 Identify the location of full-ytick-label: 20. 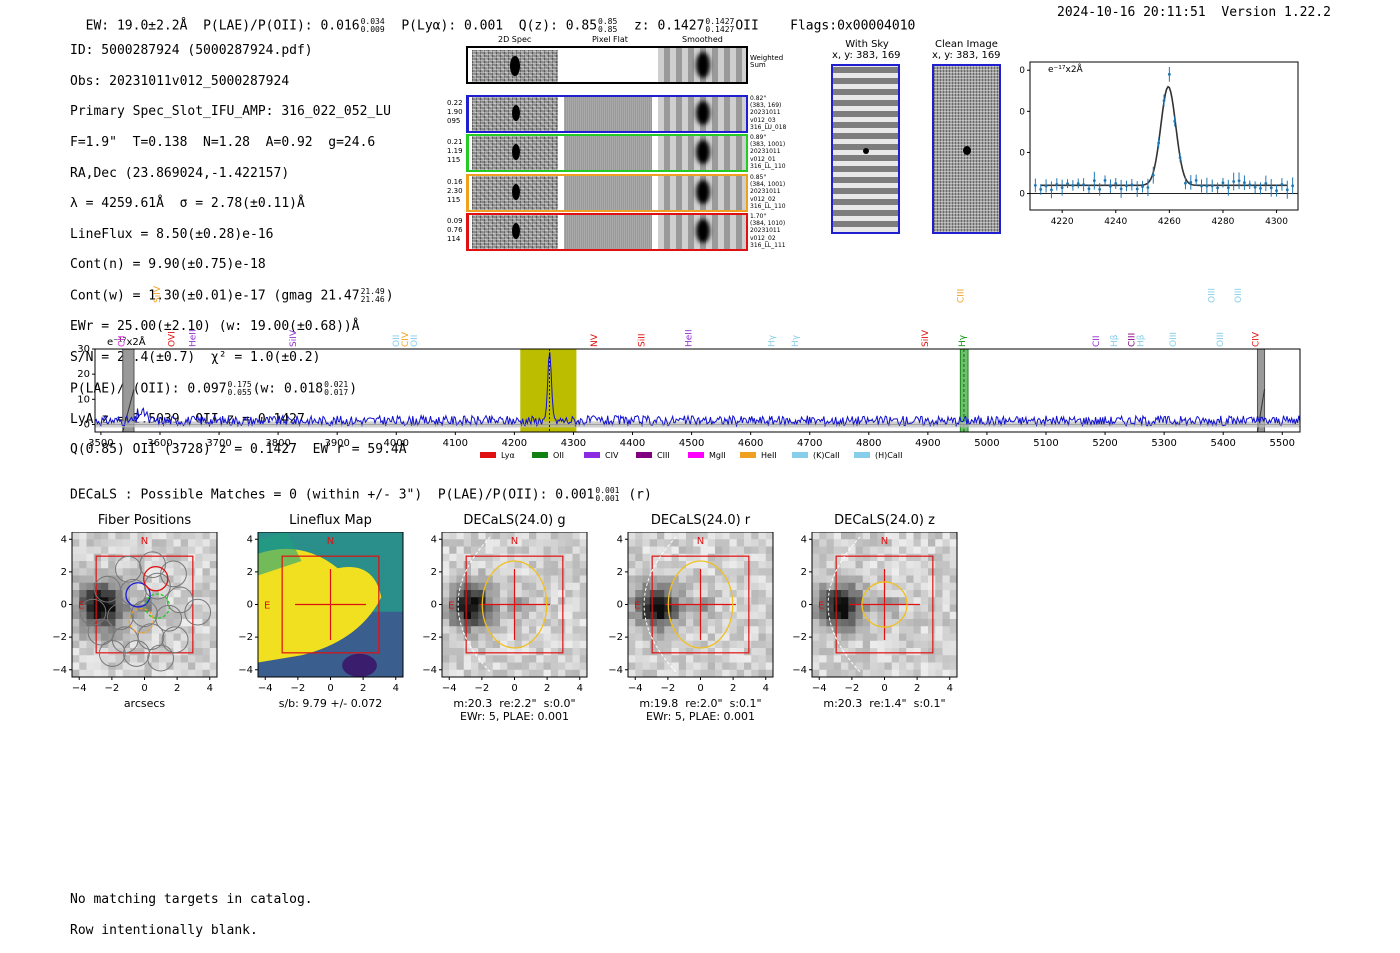
(83, 374).